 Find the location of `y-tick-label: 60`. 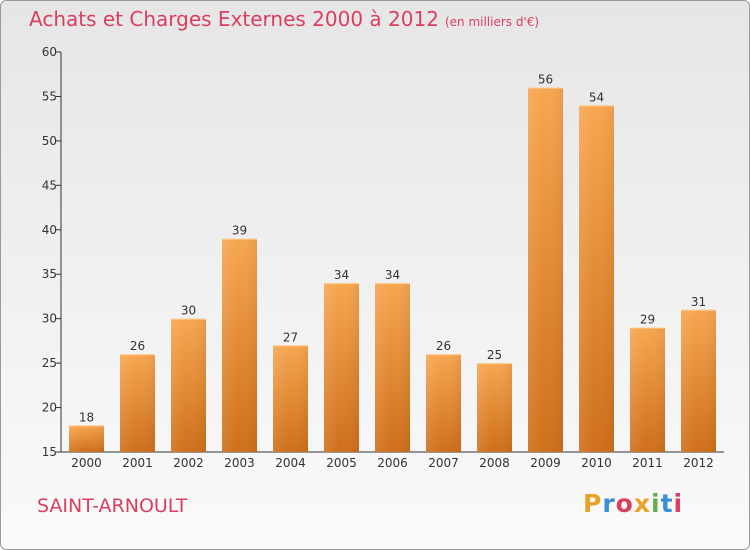

y-tick-label: 60 is located at coordinates (49, 52).